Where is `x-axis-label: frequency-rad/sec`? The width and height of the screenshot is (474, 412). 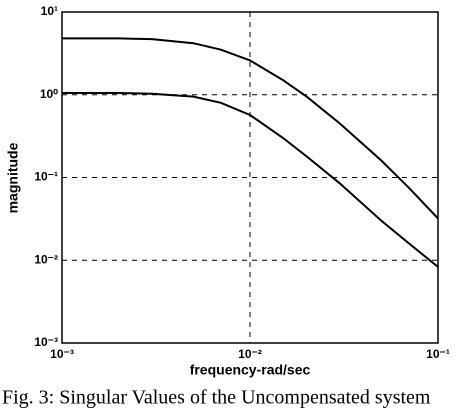
x-axis-label: frequency-rad/sec is located at coordinates (250, 370).